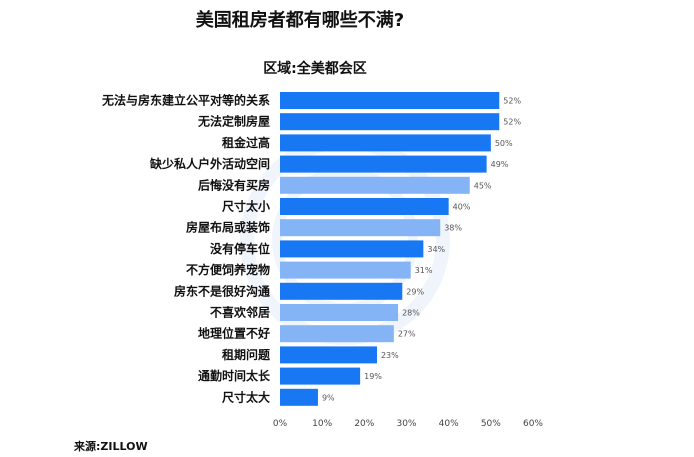  Describe the element at coordinates (246, 206) in the screenshot. I see `category-label: 尺寸太小` at that location.